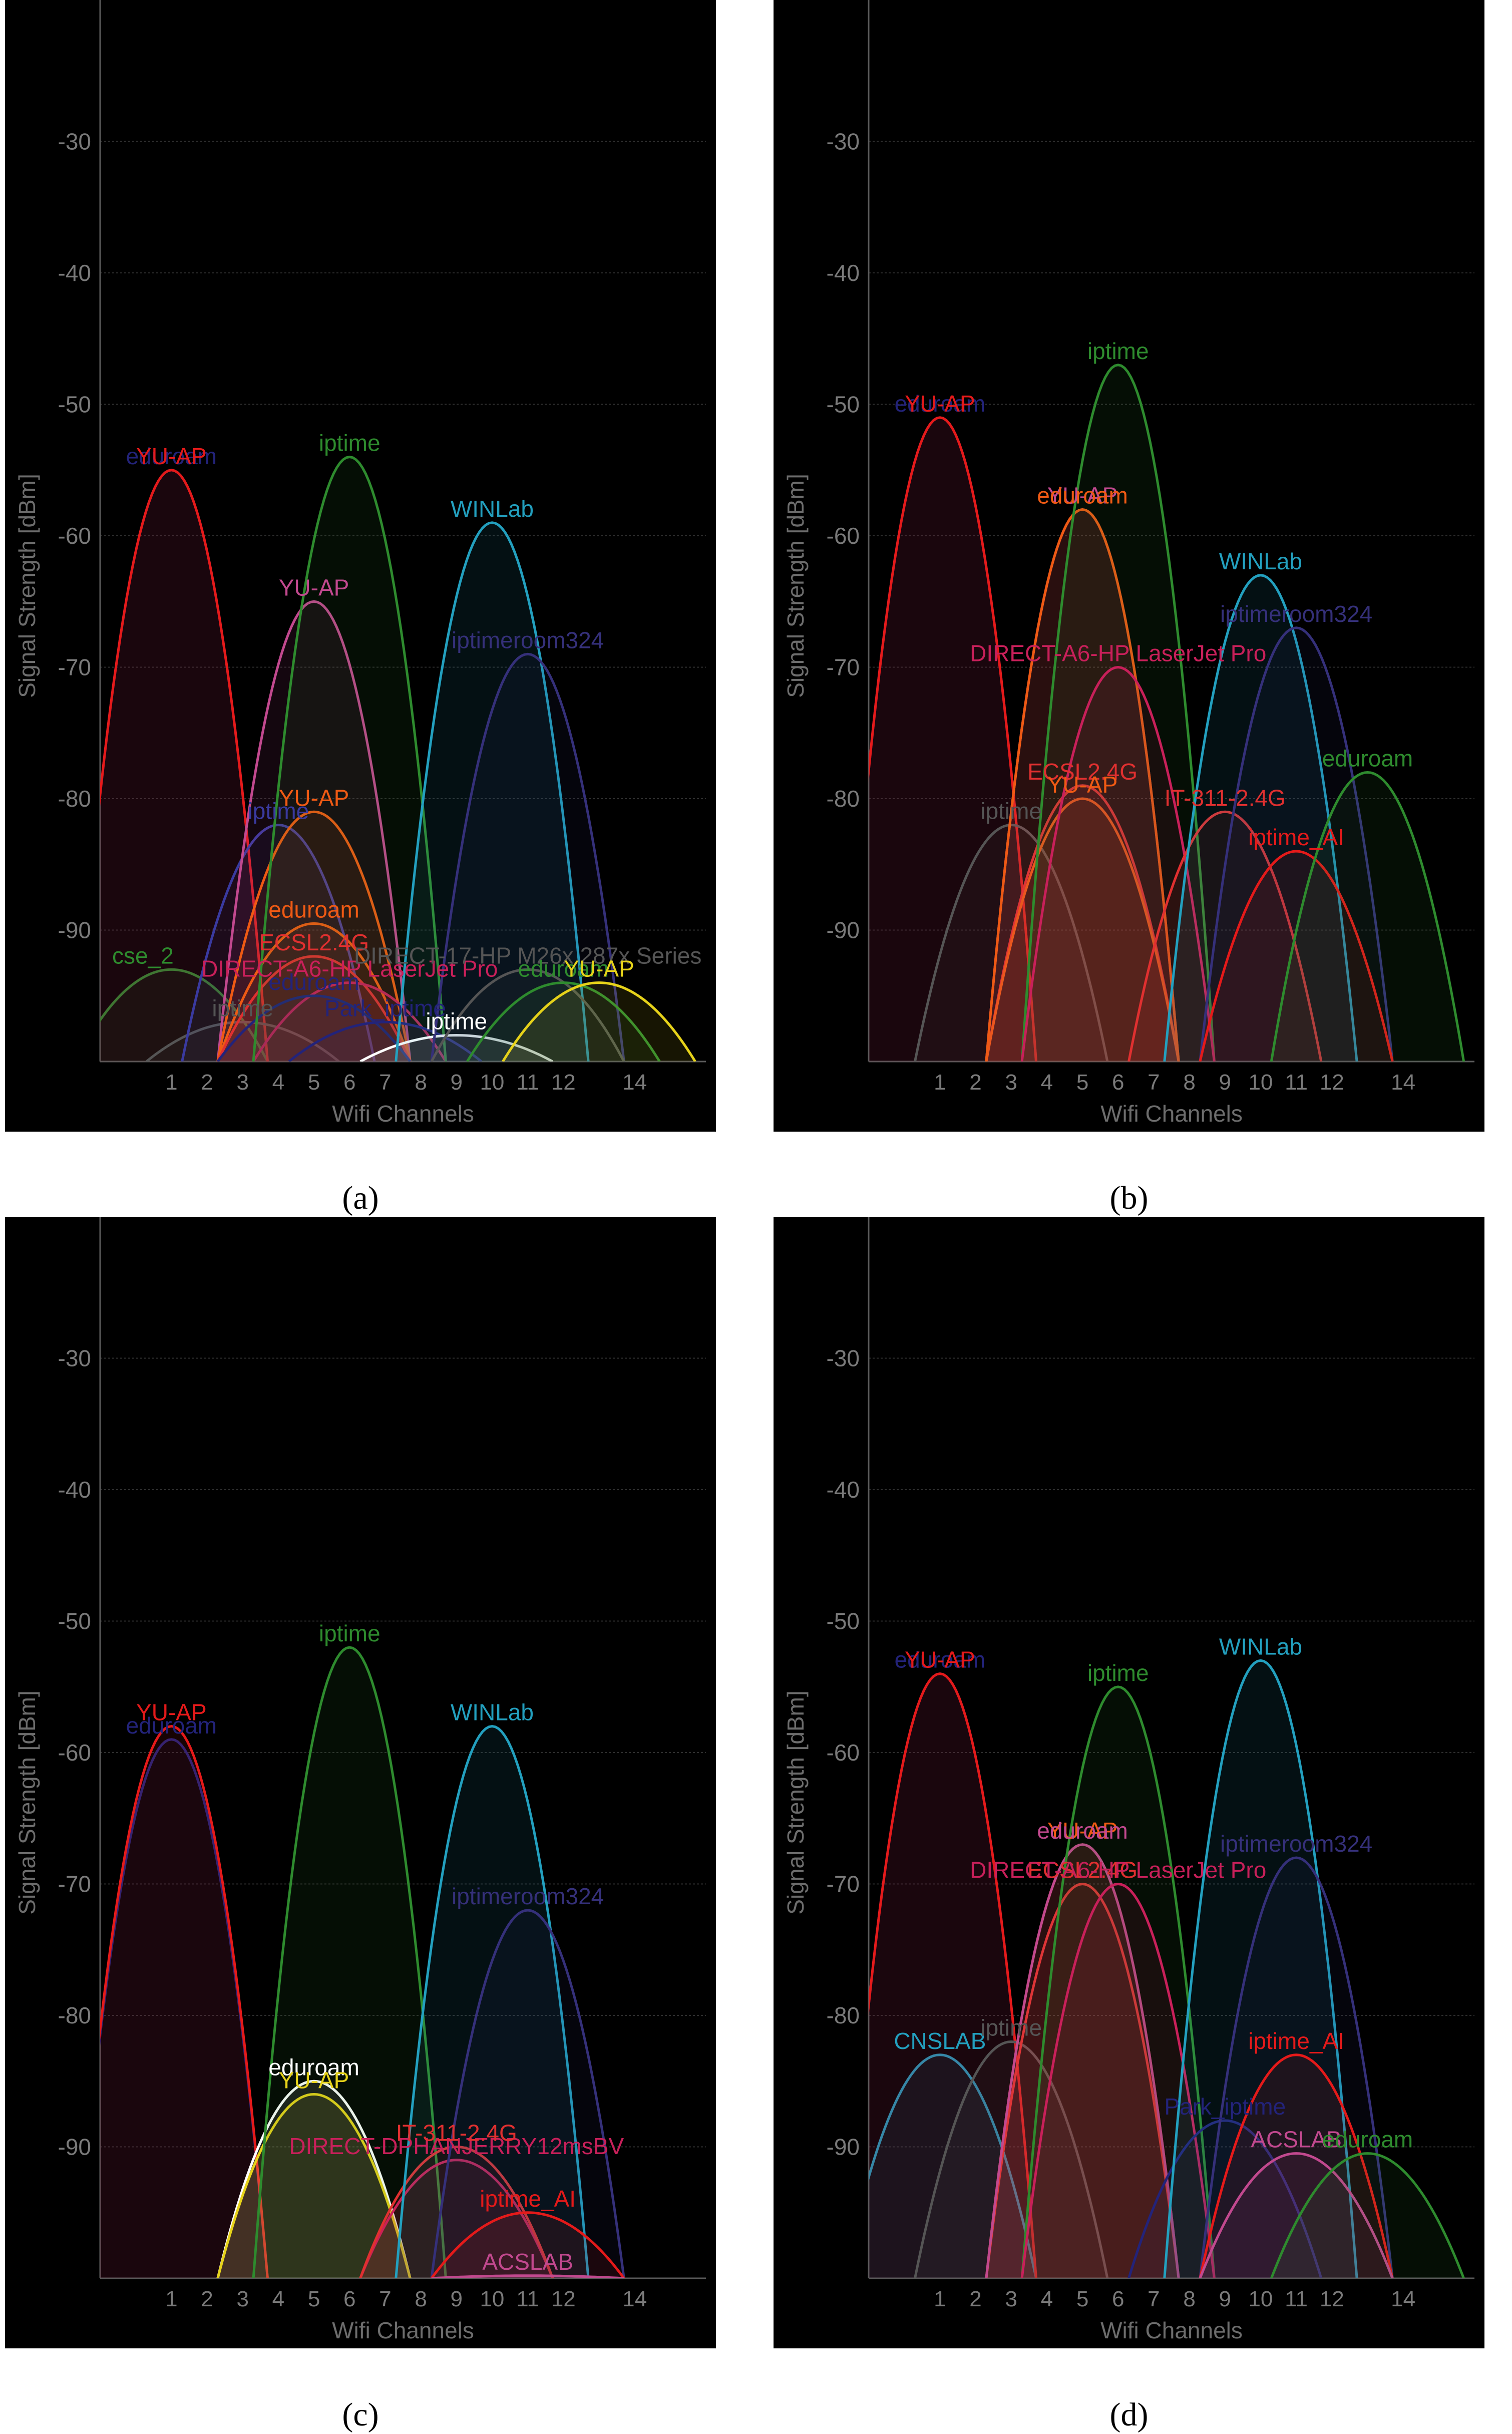 This screenshot has height=2434, width=1512. I want to click on network-label: ECSL2.4G, so click(1083, 1870).